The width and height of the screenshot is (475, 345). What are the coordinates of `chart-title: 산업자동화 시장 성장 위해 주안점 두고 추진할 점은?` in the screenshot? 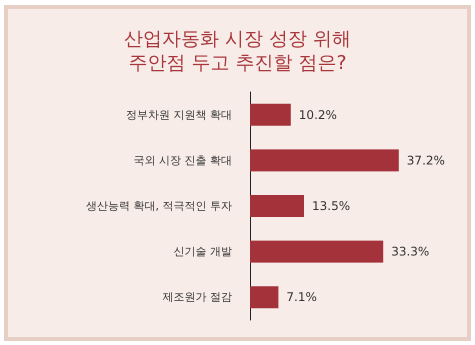 It's located at (238, 51).